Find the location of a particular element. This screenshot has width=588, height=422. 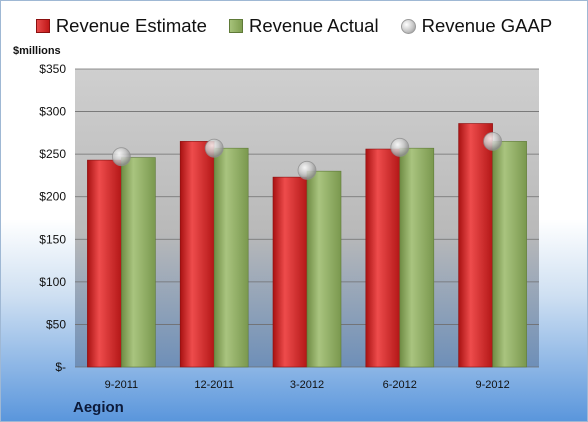

x-tick-label: 12-2011 is located at coordinates (214, 385).